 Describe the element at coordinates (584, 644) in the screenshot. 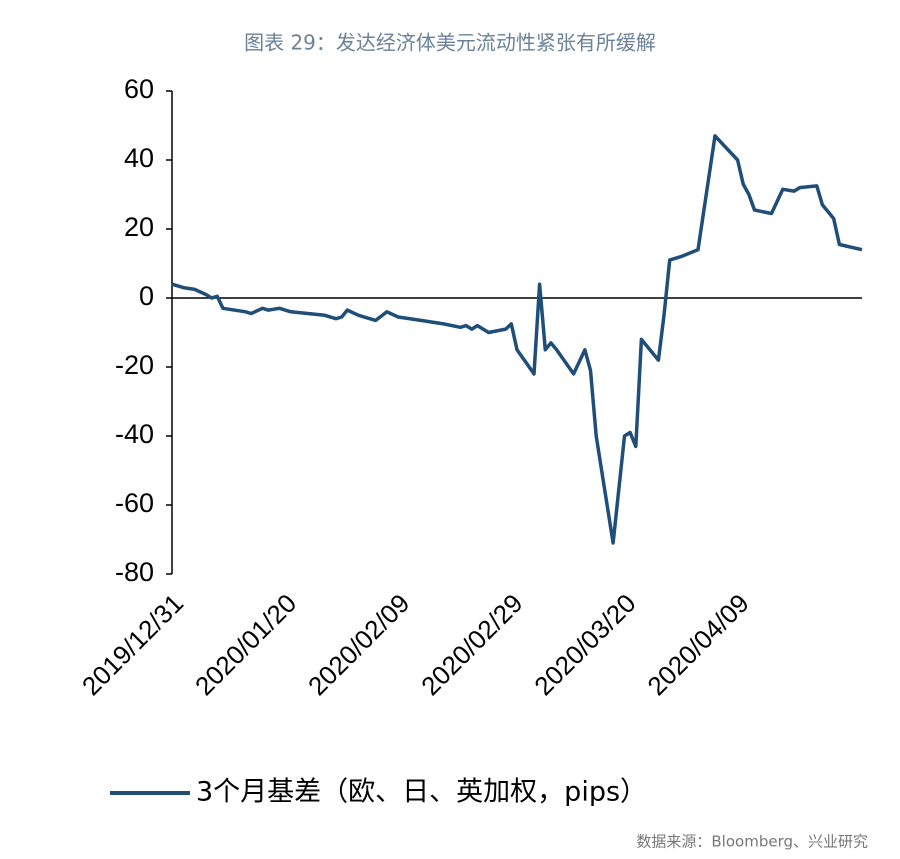

I see `x-tick-label: 2020/03/20` at that location.